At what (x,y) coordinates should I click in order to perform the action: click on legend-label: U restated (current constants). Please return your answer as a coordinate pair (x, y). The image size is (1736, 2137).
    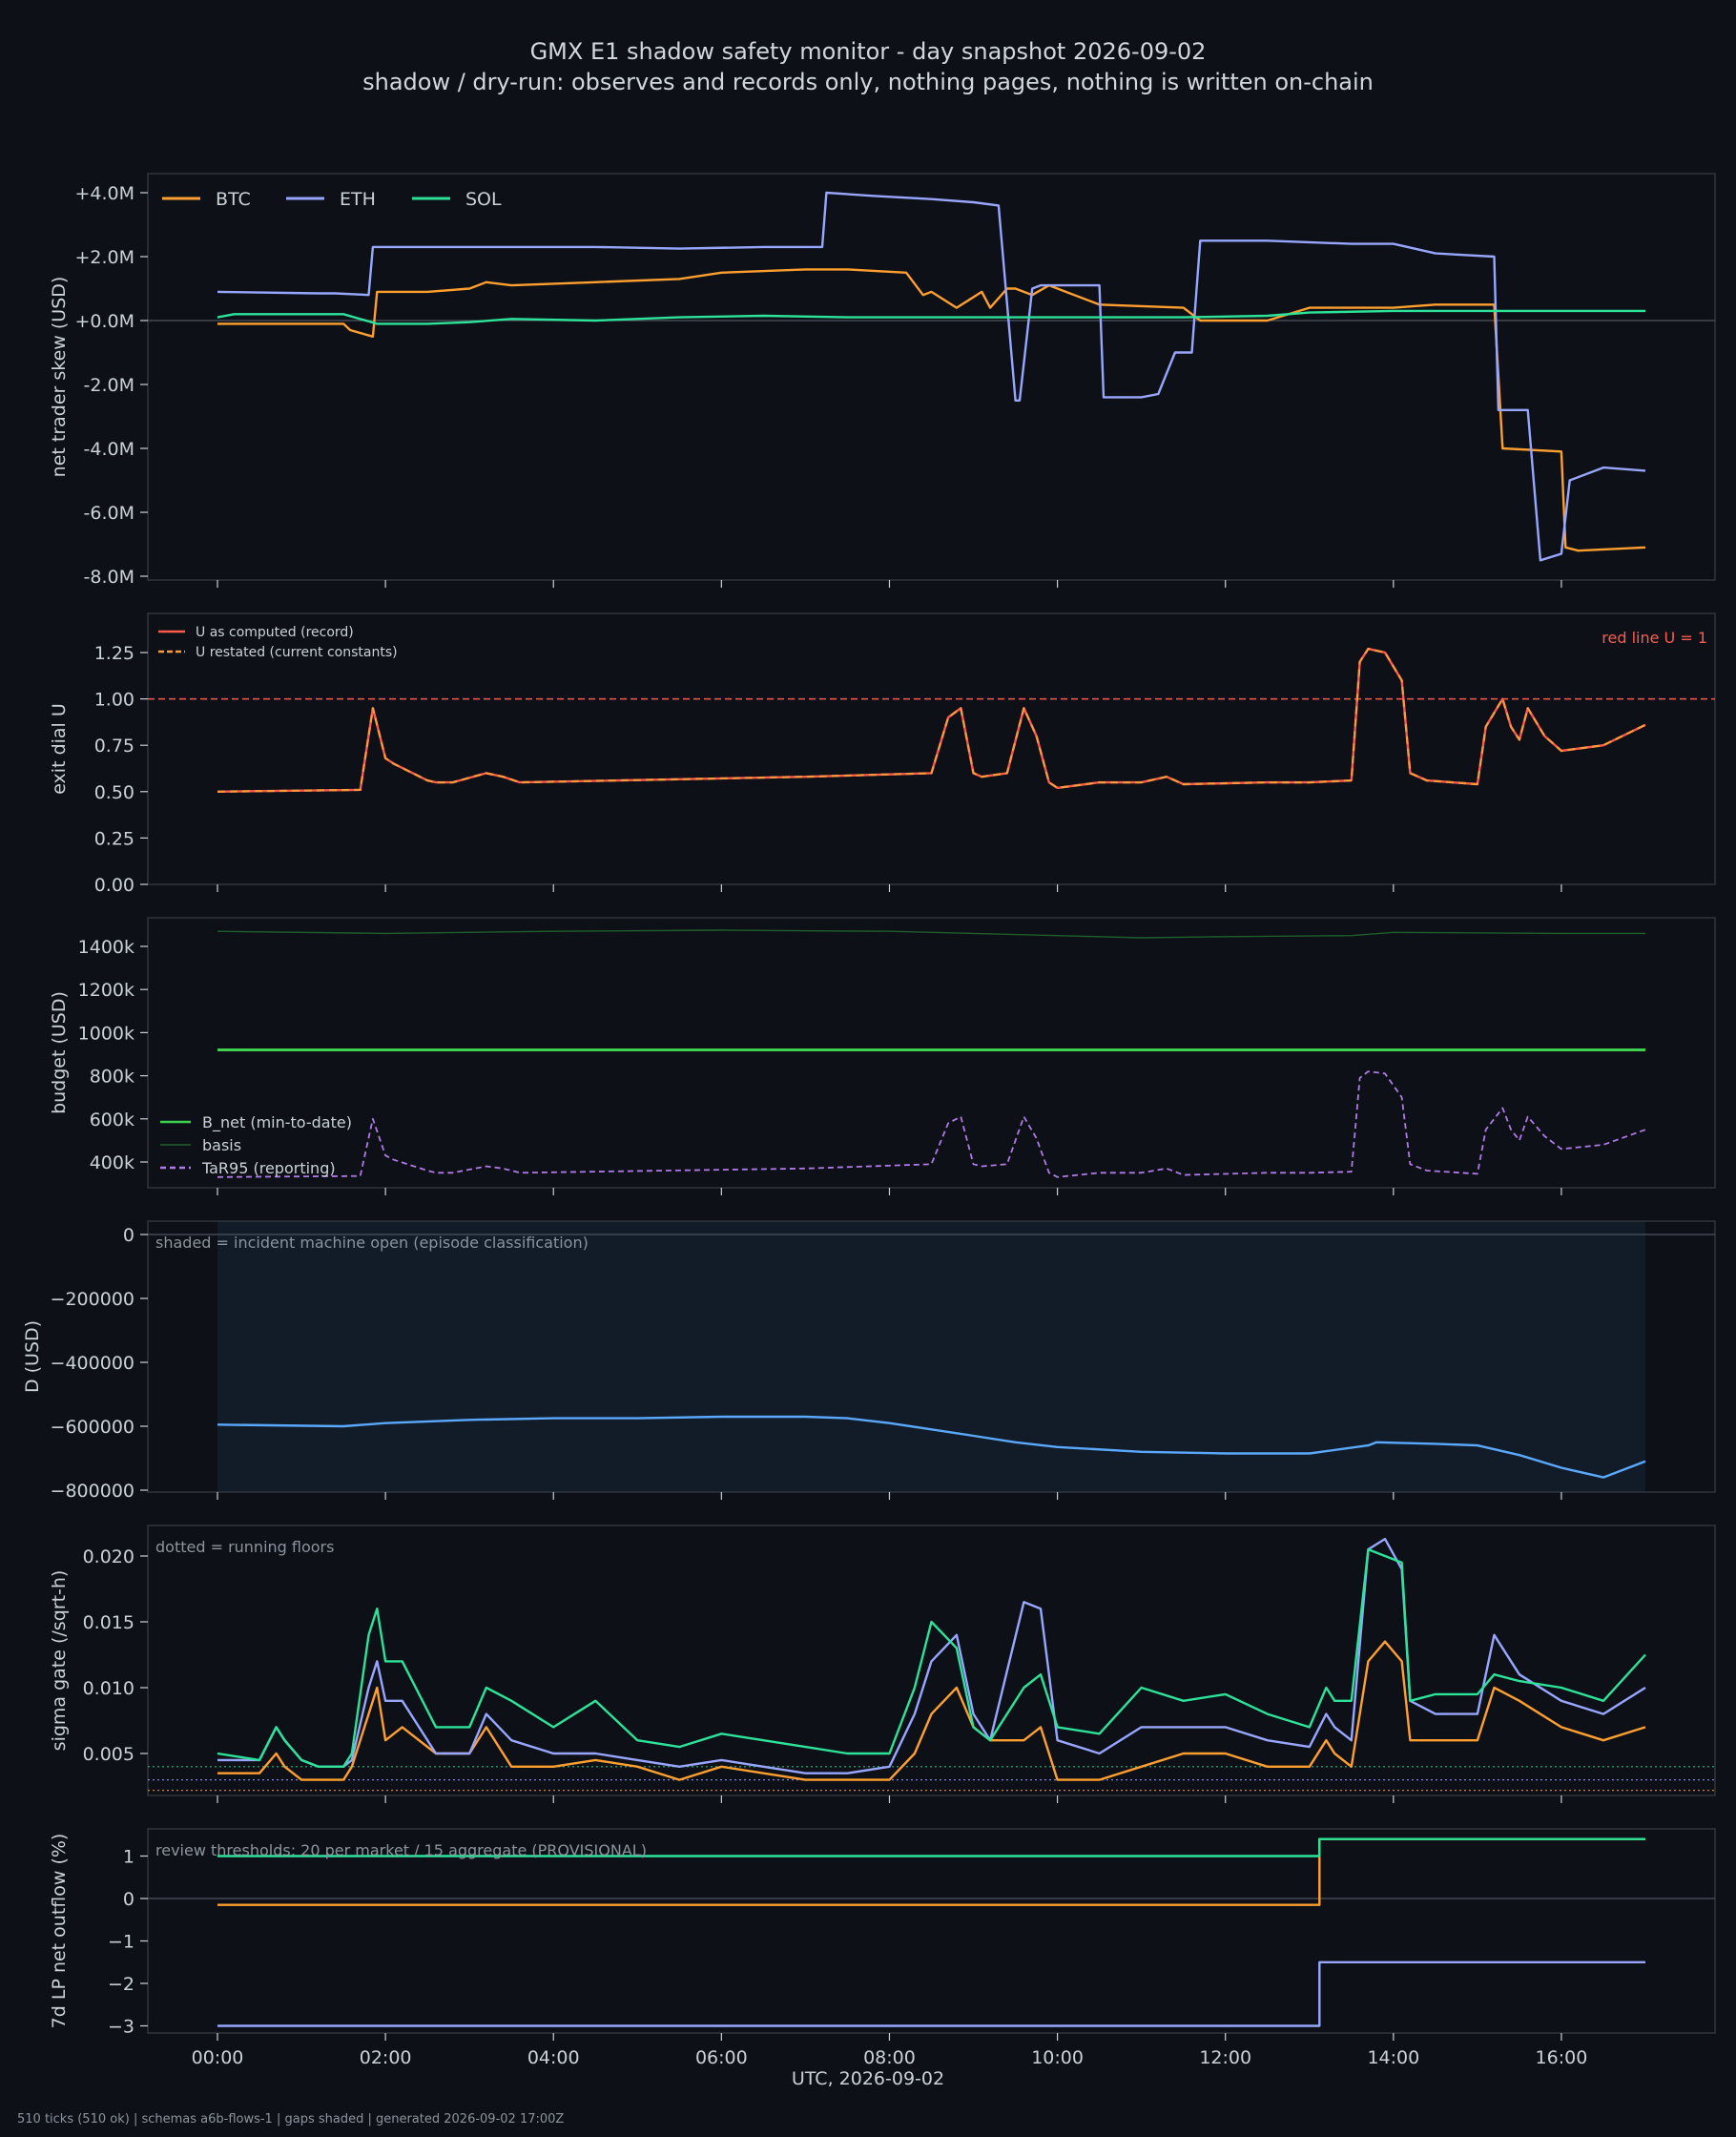
    Looking at the image, I should click on (297, 652).